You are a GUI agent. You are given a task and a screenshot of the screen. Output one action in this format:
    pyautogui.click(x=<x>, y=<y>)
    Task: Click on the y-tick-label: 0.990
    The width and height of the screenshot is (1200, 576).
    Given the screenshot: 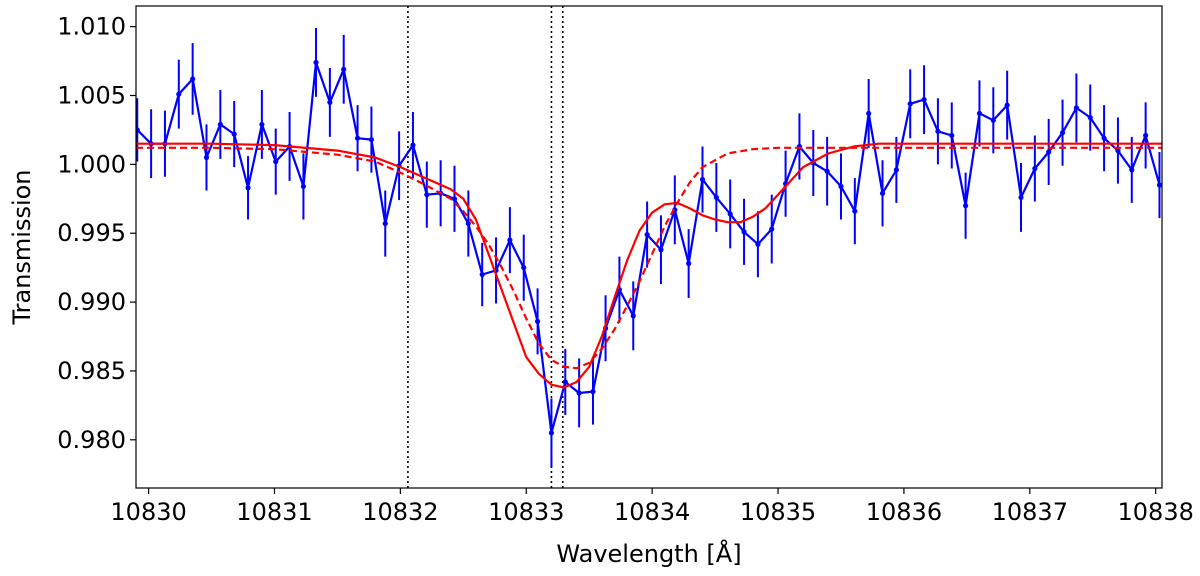 What is the action you would take?
    pyautogui.click(x=91, y=302)
    